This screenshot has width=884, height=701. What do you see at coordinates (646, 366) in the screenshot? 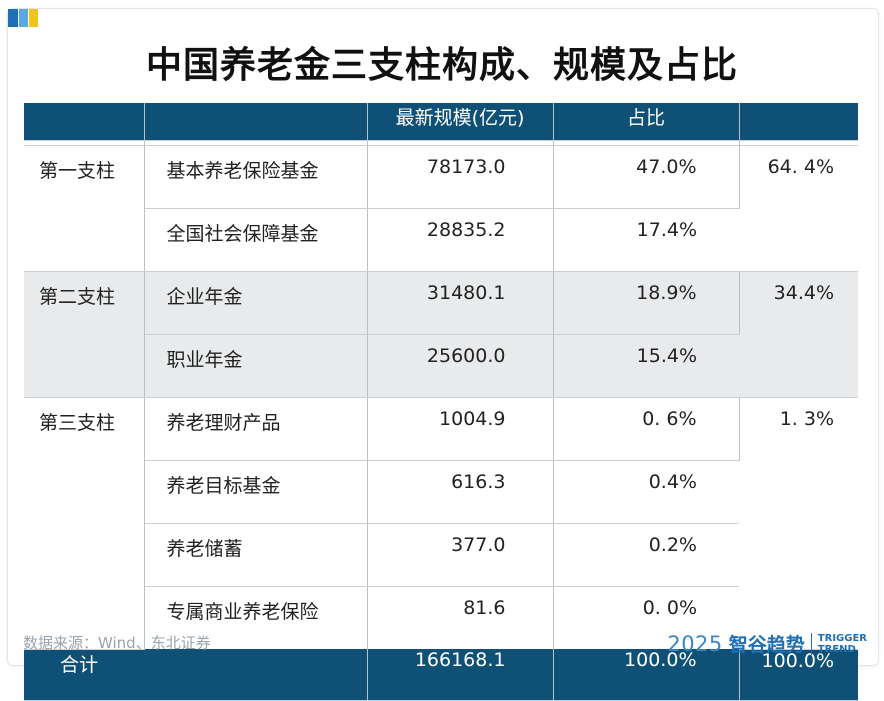
I see `item-pct: 15.4%` at bounding box center [646, 366].